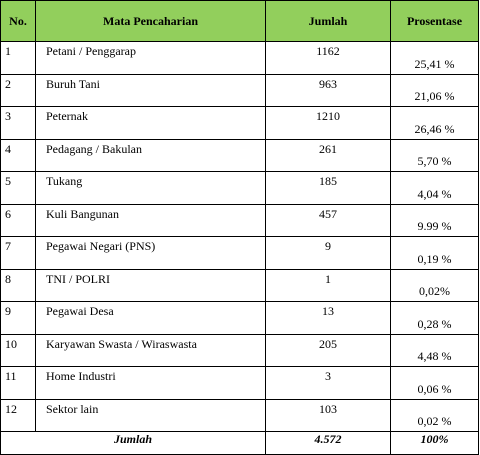 The height and width of the screenshot is (455, 480). Describe the element at coordinates (150, 318) in the screenshot. I see `livelihood: Pegawai Desa` at that location.